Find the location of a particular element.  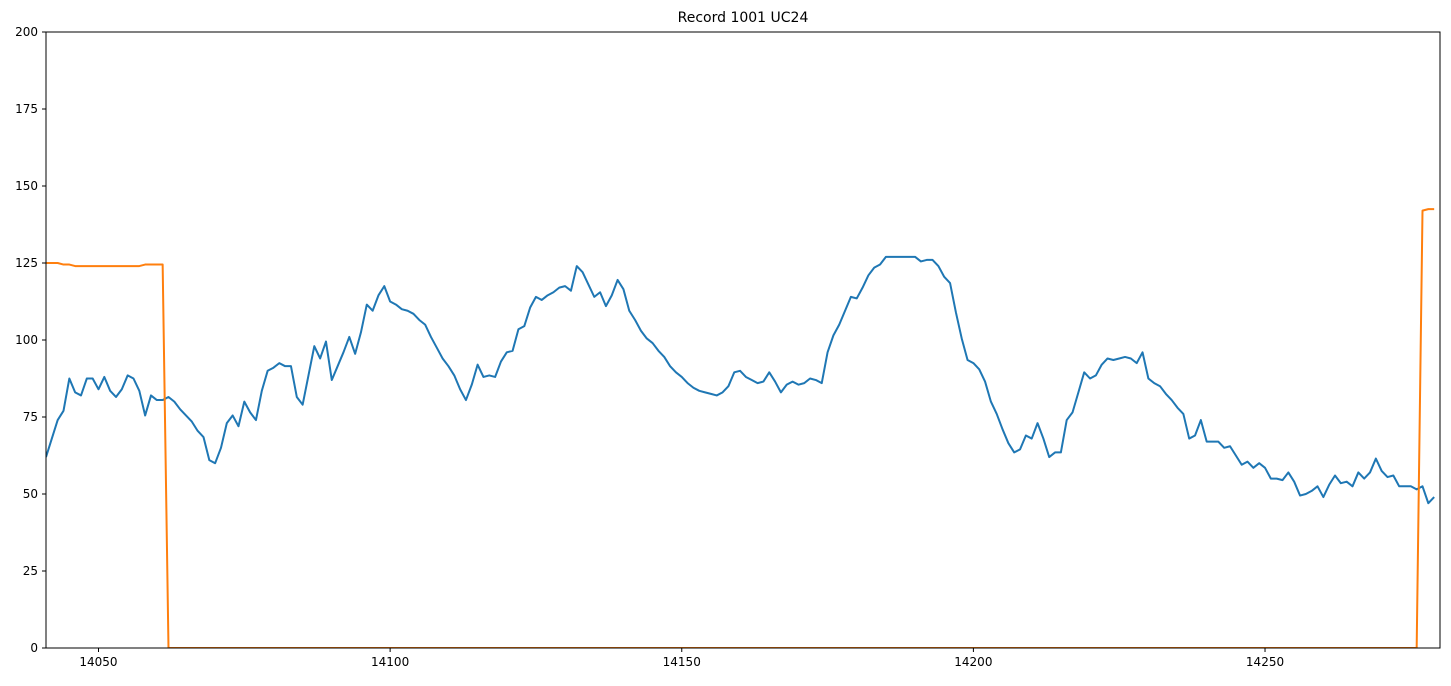

y-tick-label: 200 is located at coordinates (26, 32).